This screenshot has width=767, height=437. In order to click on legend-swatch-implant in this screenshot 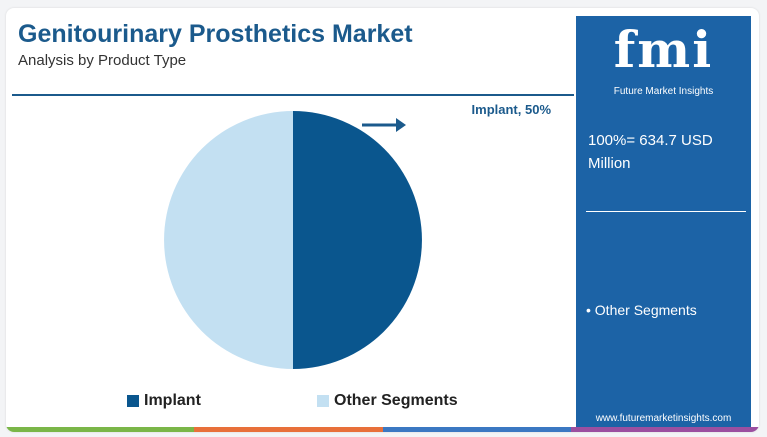, I will do `click(133, 401)`.